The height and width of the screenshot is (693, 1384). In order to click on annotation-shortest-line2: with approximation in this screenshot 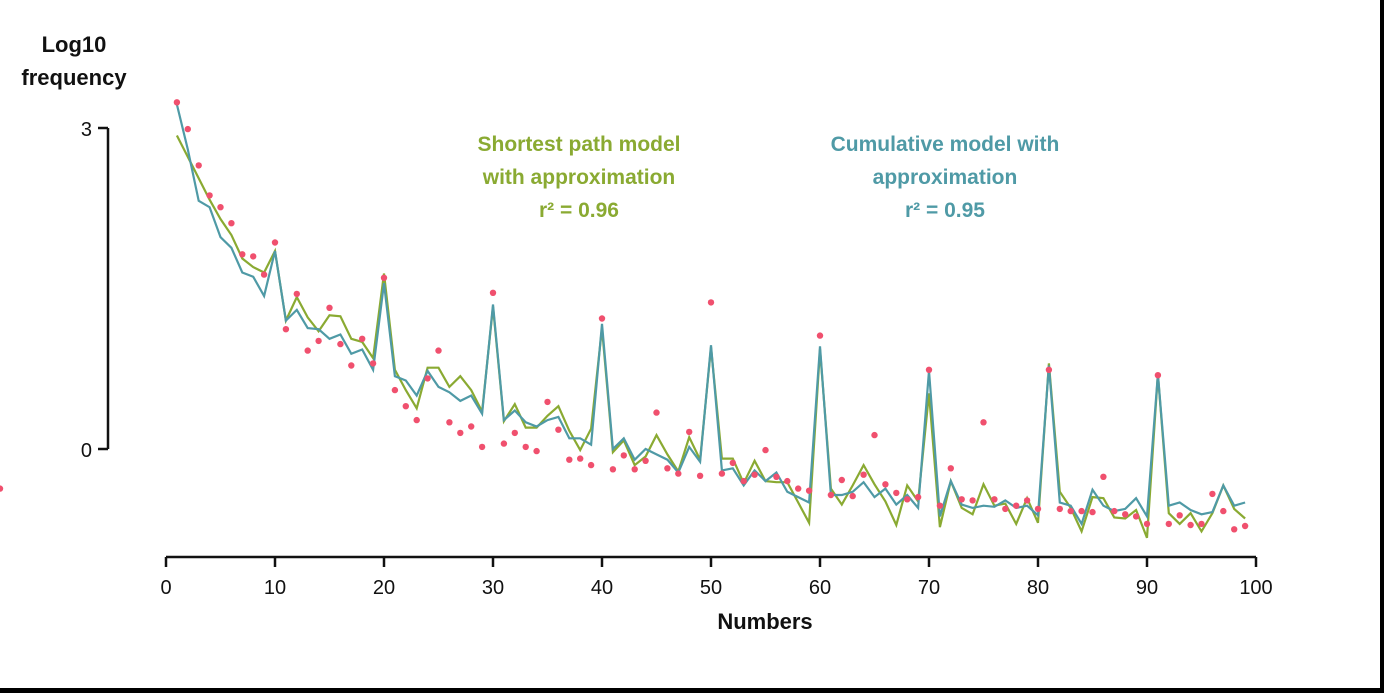, I will do `click(579, 177)`.